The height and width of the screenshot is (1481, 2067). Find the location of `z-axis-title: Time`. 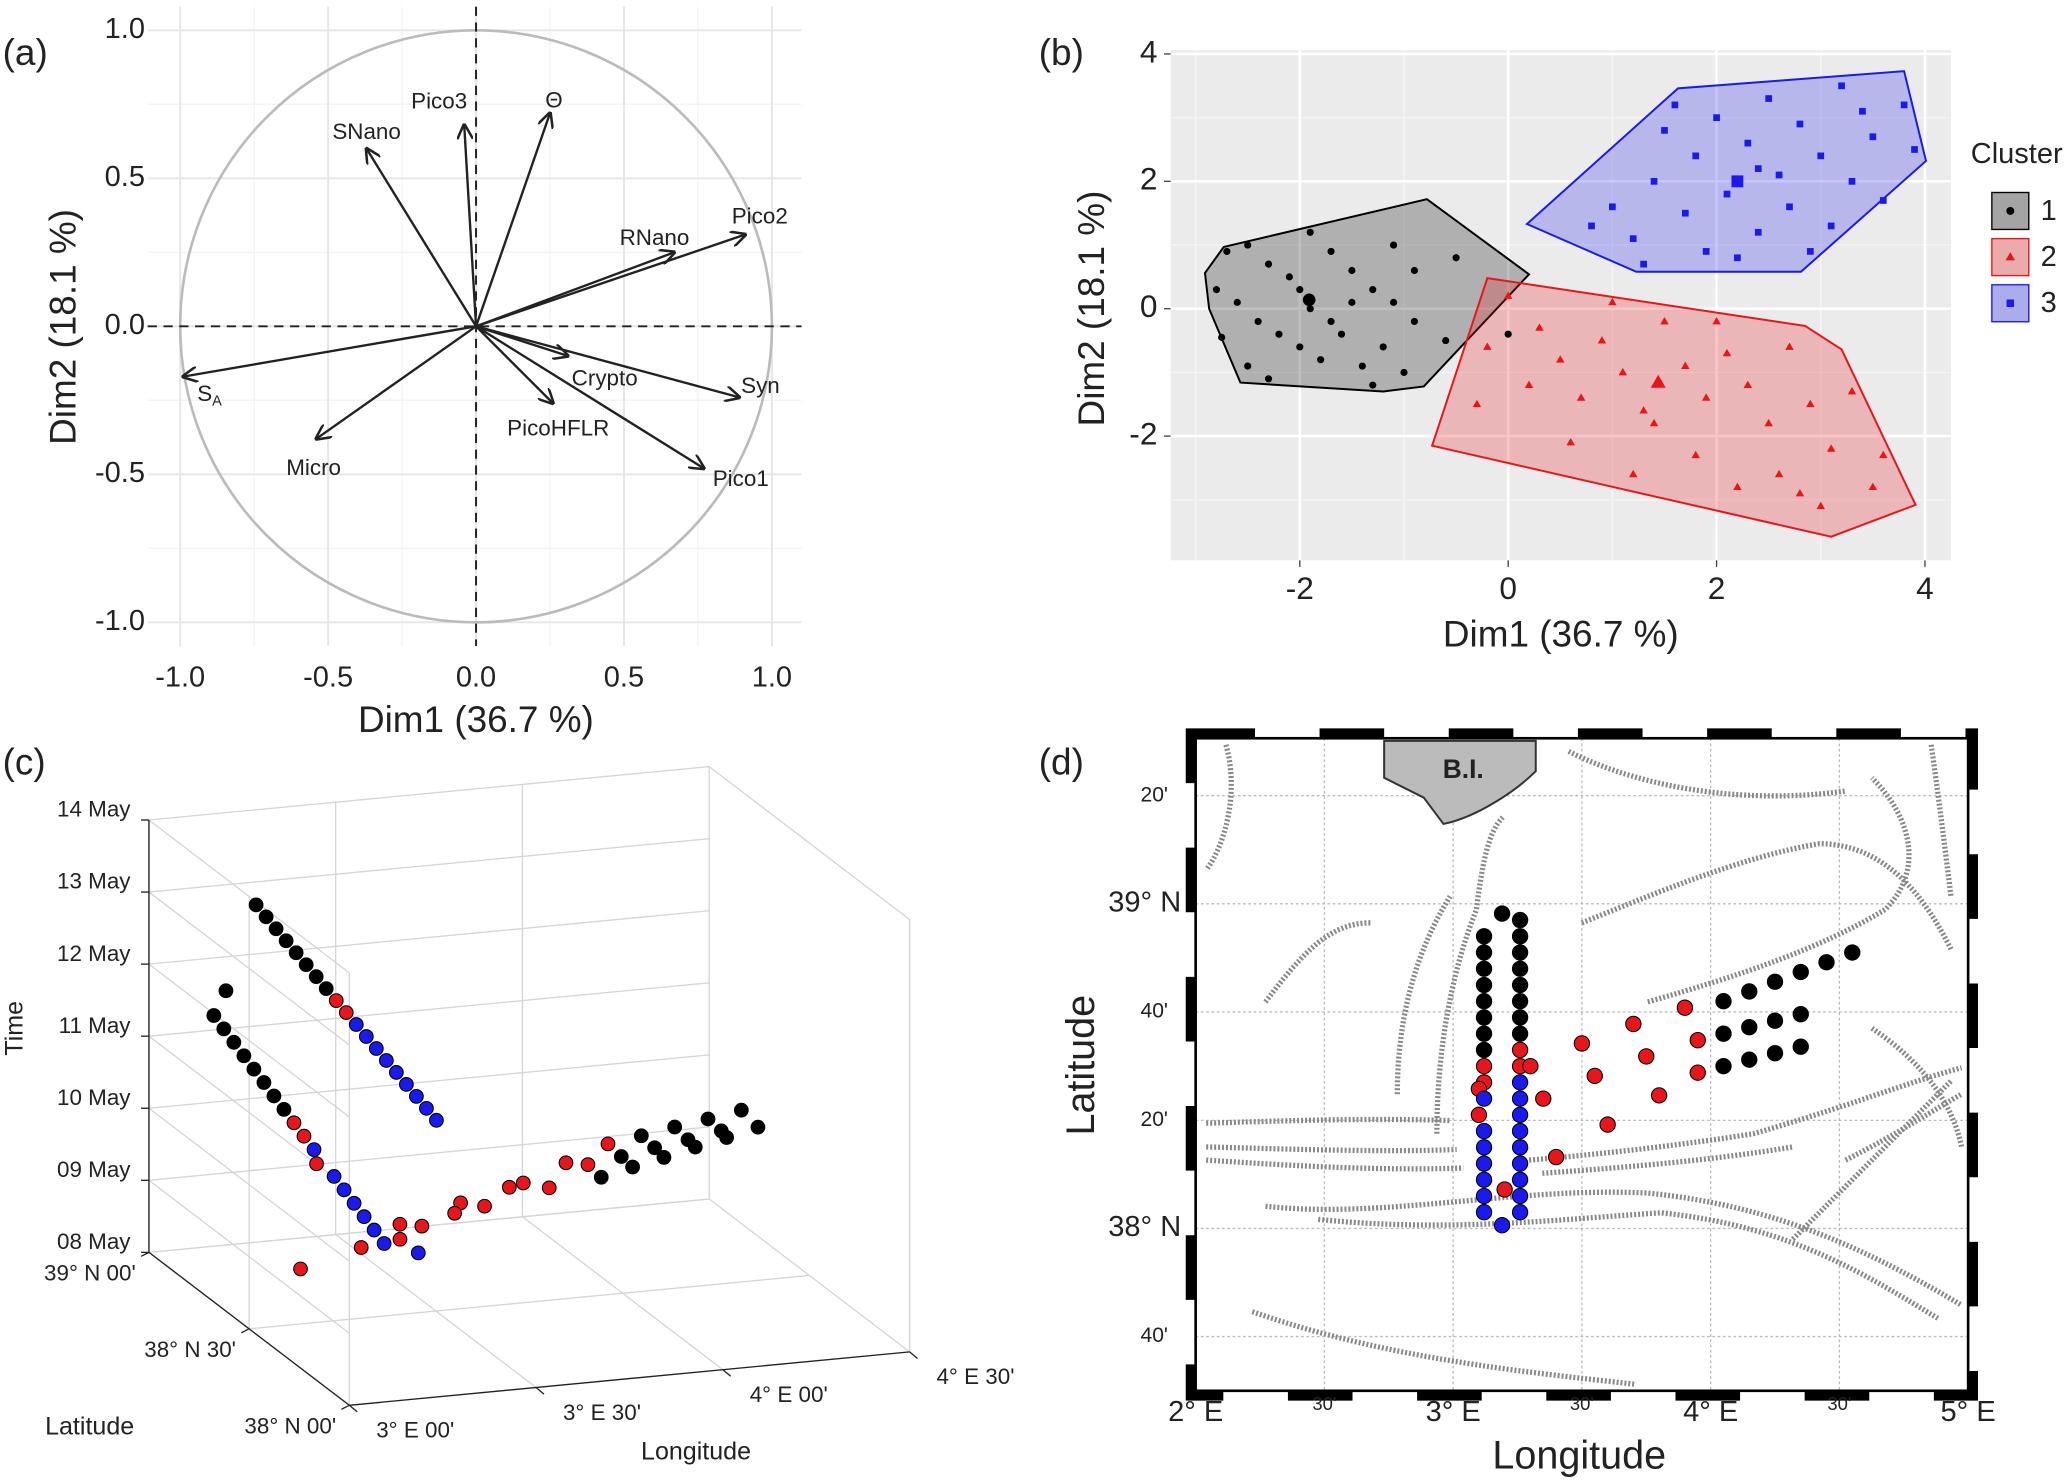

z-axis-title: Time is located at coordinates (14, 1028).